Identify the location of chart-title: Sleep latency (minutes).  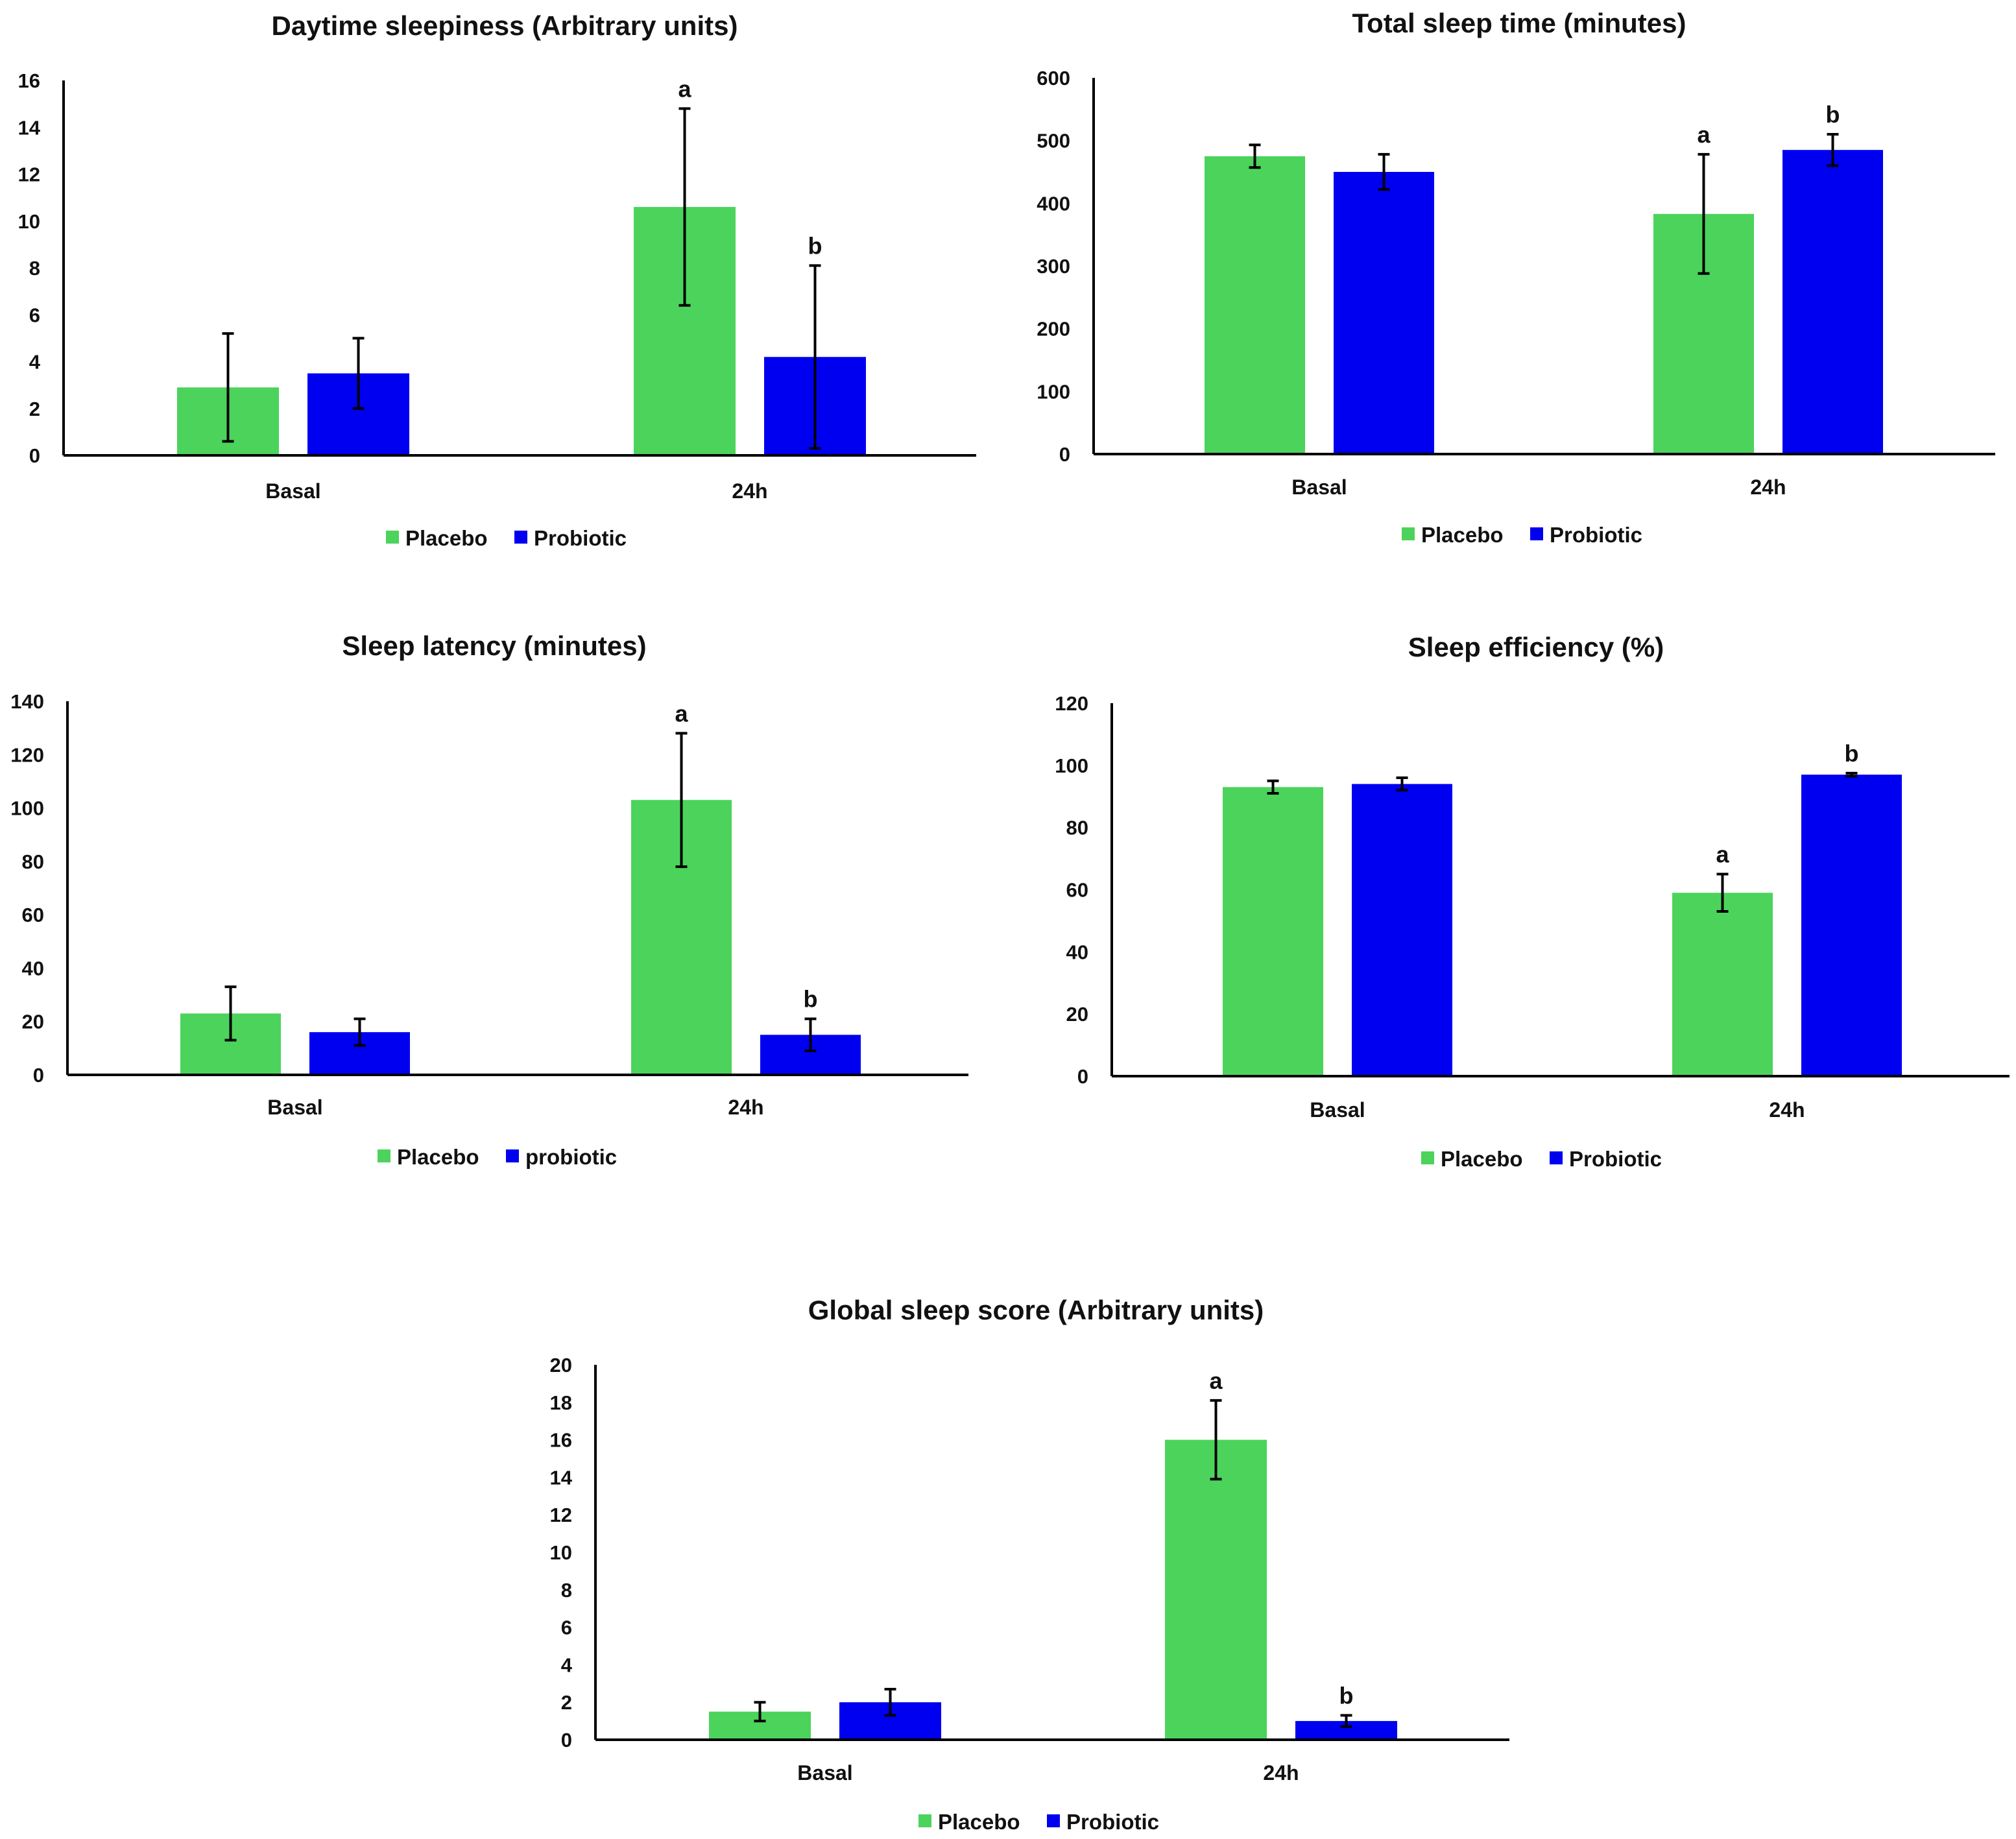
(494, 646).